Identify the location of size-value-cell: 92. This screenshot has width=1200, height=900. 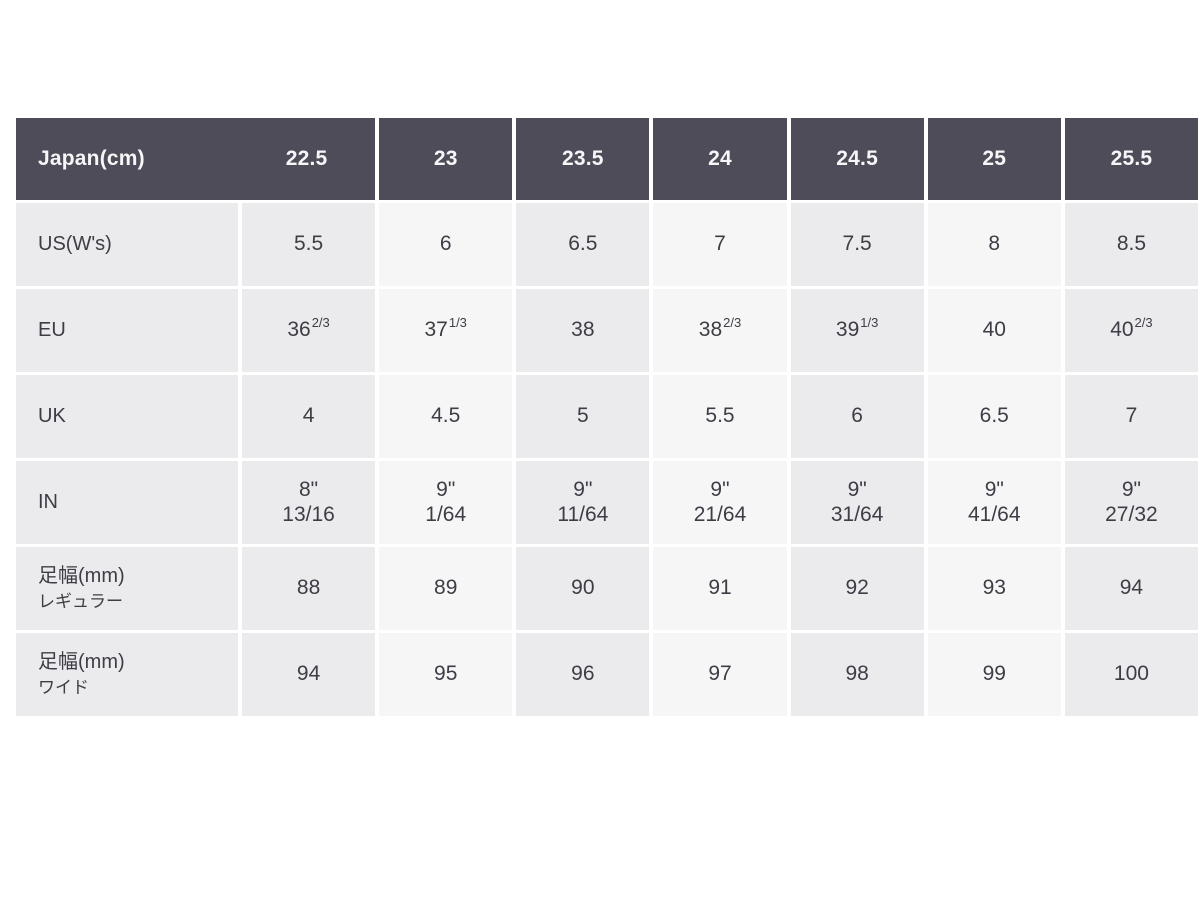
(857, 588).